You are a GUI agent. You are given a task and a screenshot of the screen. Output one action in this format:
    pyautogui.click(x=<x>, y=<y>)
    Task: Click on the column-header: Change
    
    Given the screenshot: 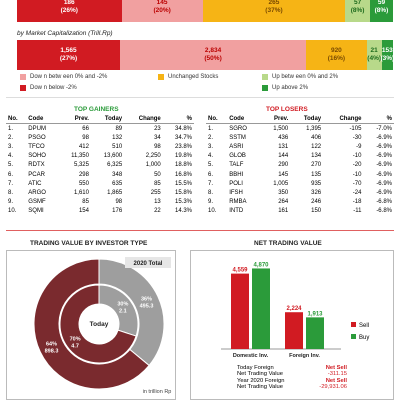 What is the action you would take?
    pyautogui.click(x=343, y=119)
    